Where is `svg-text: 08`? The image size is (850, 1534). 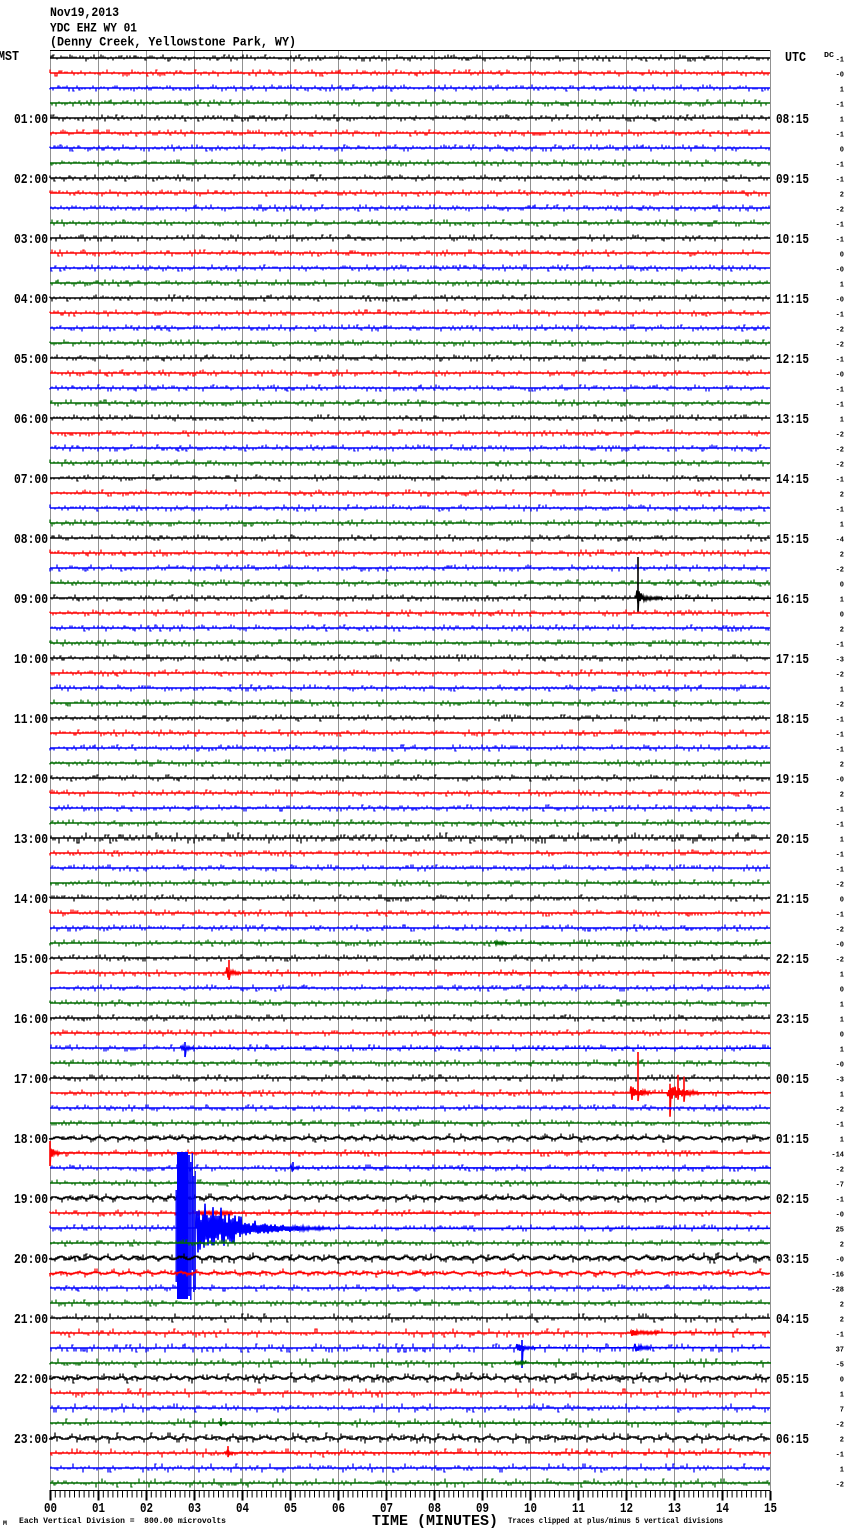 svg-text: 08 is located at coordinates (434, 1509).